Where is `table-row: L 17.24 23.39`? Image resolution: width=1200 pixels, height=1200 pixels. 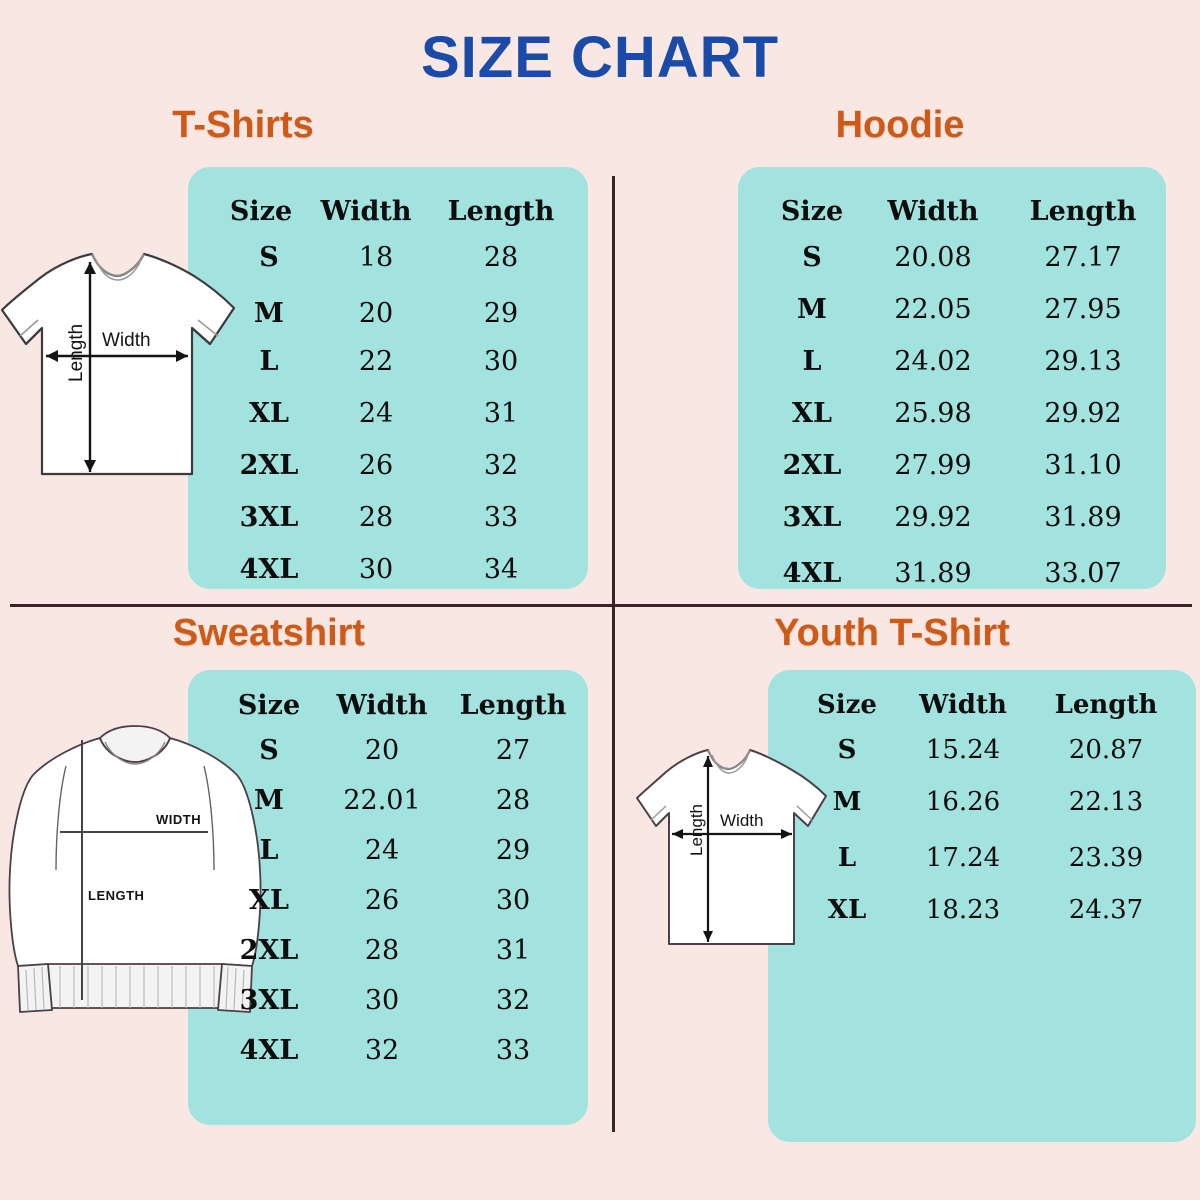 table-row: L 17.24 23.39 is located at coordinates (990, 854).